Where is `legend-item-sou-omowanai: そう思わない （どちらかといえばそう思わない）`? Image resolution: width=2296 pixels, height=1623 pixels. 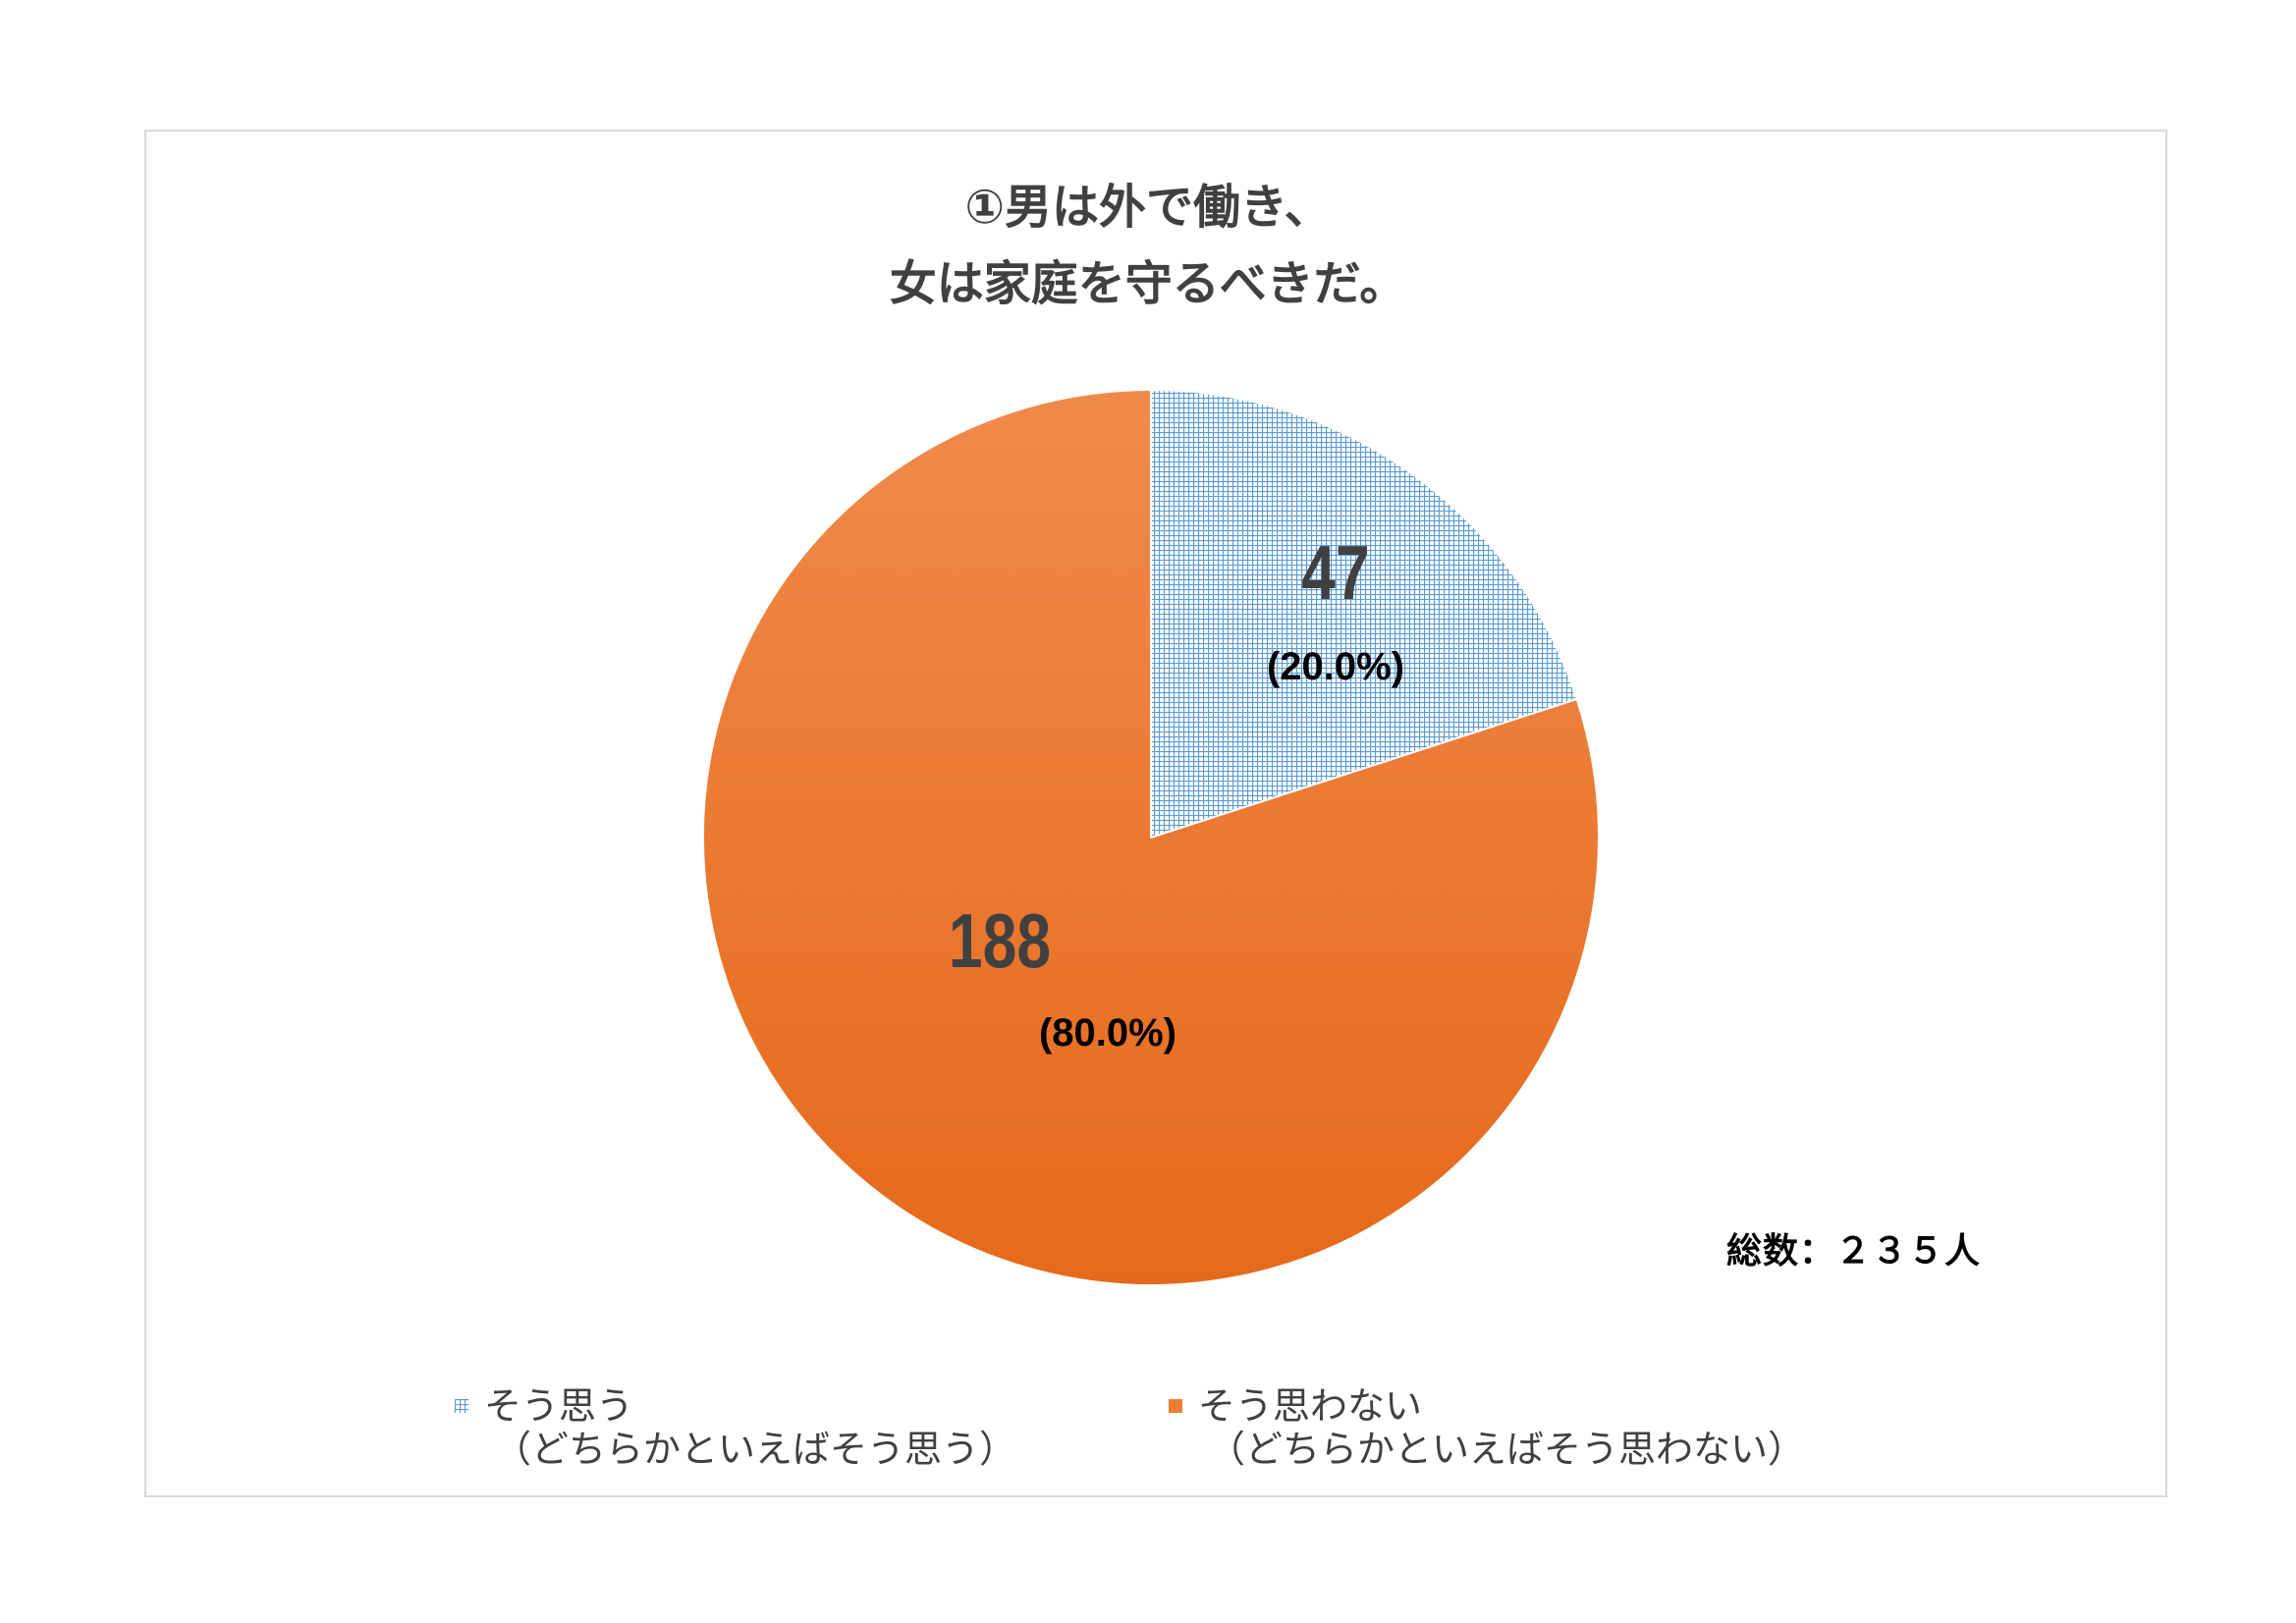
legend-item-sou-omowanai: そう思わない （どちらかといえばそう思わない） is located at coordinates (1487, 1428).